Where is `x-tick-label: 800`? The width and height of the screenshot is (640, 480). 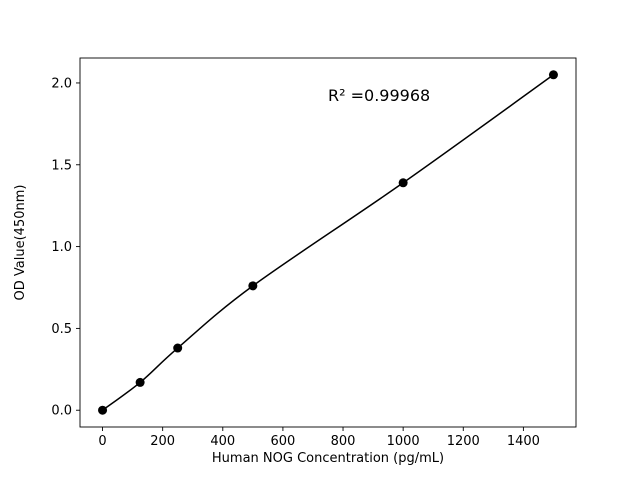
x-tick-label: 800 is located at coordinates (343, 441).